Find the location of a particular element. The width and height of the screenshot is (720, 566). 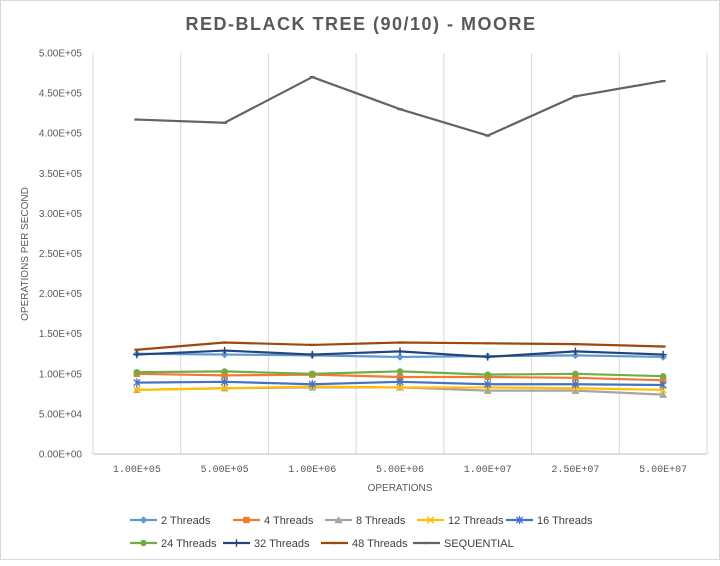

legend-label: 16 Threads is located at coordinates (565, 521).